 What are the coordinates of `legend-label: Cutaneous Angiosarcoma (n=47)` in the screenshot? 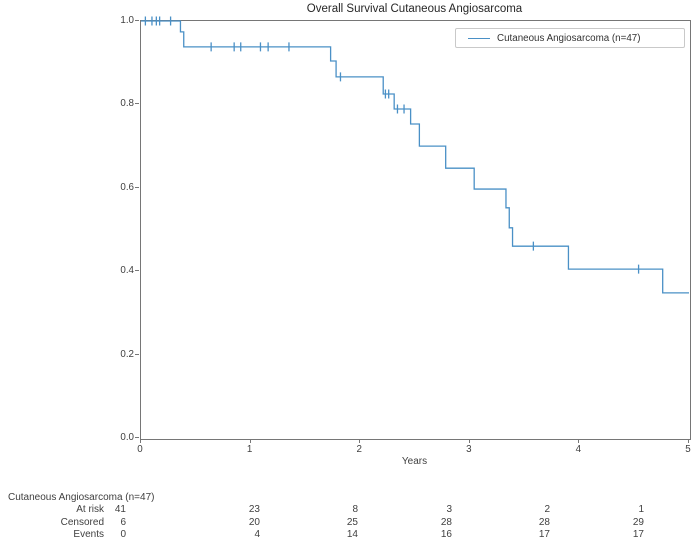 It's located at (569, 38).